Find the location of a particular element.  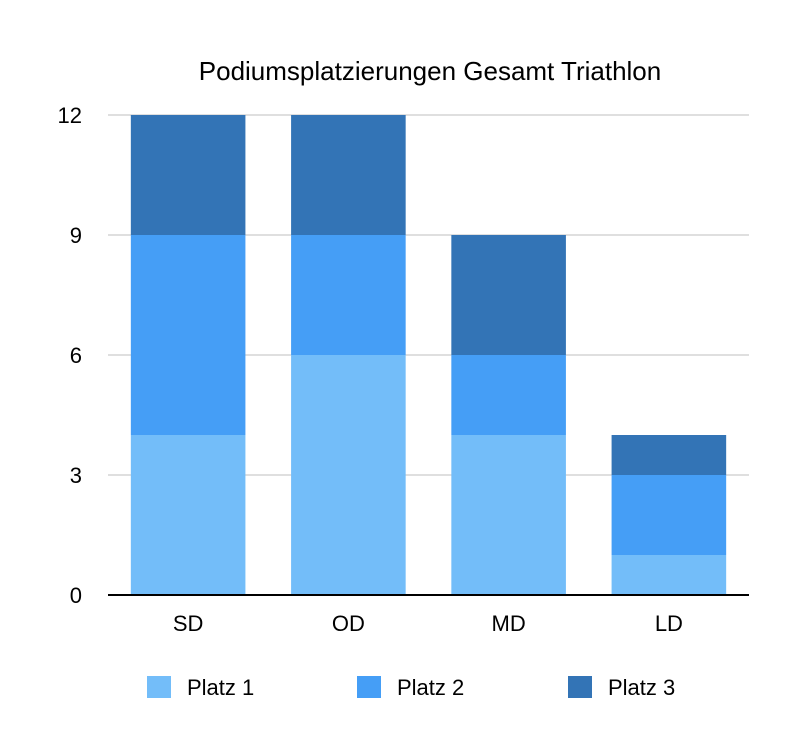

x-tick-label: SD is located at coordinates (188, 623).